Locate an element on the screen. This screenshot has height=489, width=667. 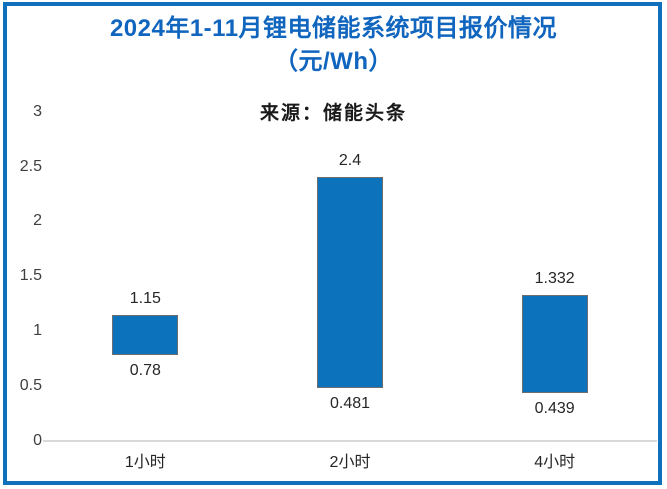
y-axis-tick-label: 0 is located at coordinates (37, 440).